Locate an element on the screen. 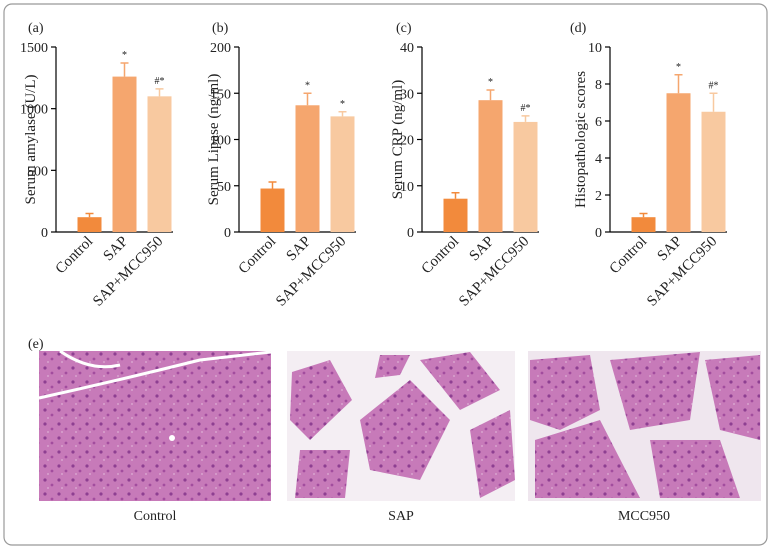 Image resolution: width=771 pixels, height=554 pixels. panel-label: (e) is located at coordinates (36, 344).